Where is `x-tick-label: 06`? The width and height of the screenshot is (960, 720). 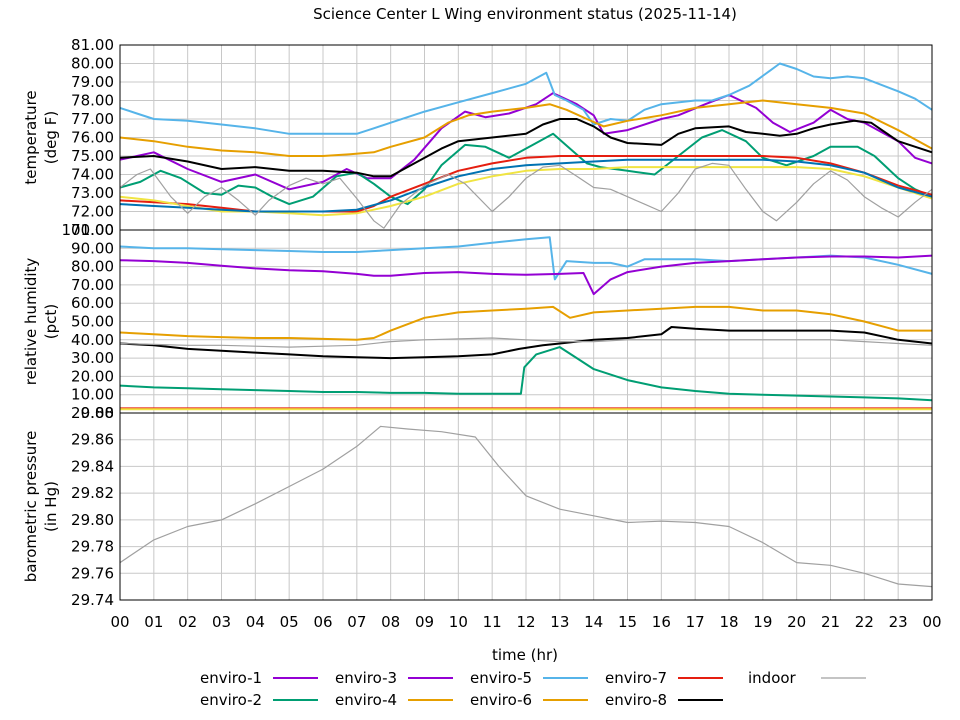
x-tick-label: 06 is located at coordinates (322, 622).